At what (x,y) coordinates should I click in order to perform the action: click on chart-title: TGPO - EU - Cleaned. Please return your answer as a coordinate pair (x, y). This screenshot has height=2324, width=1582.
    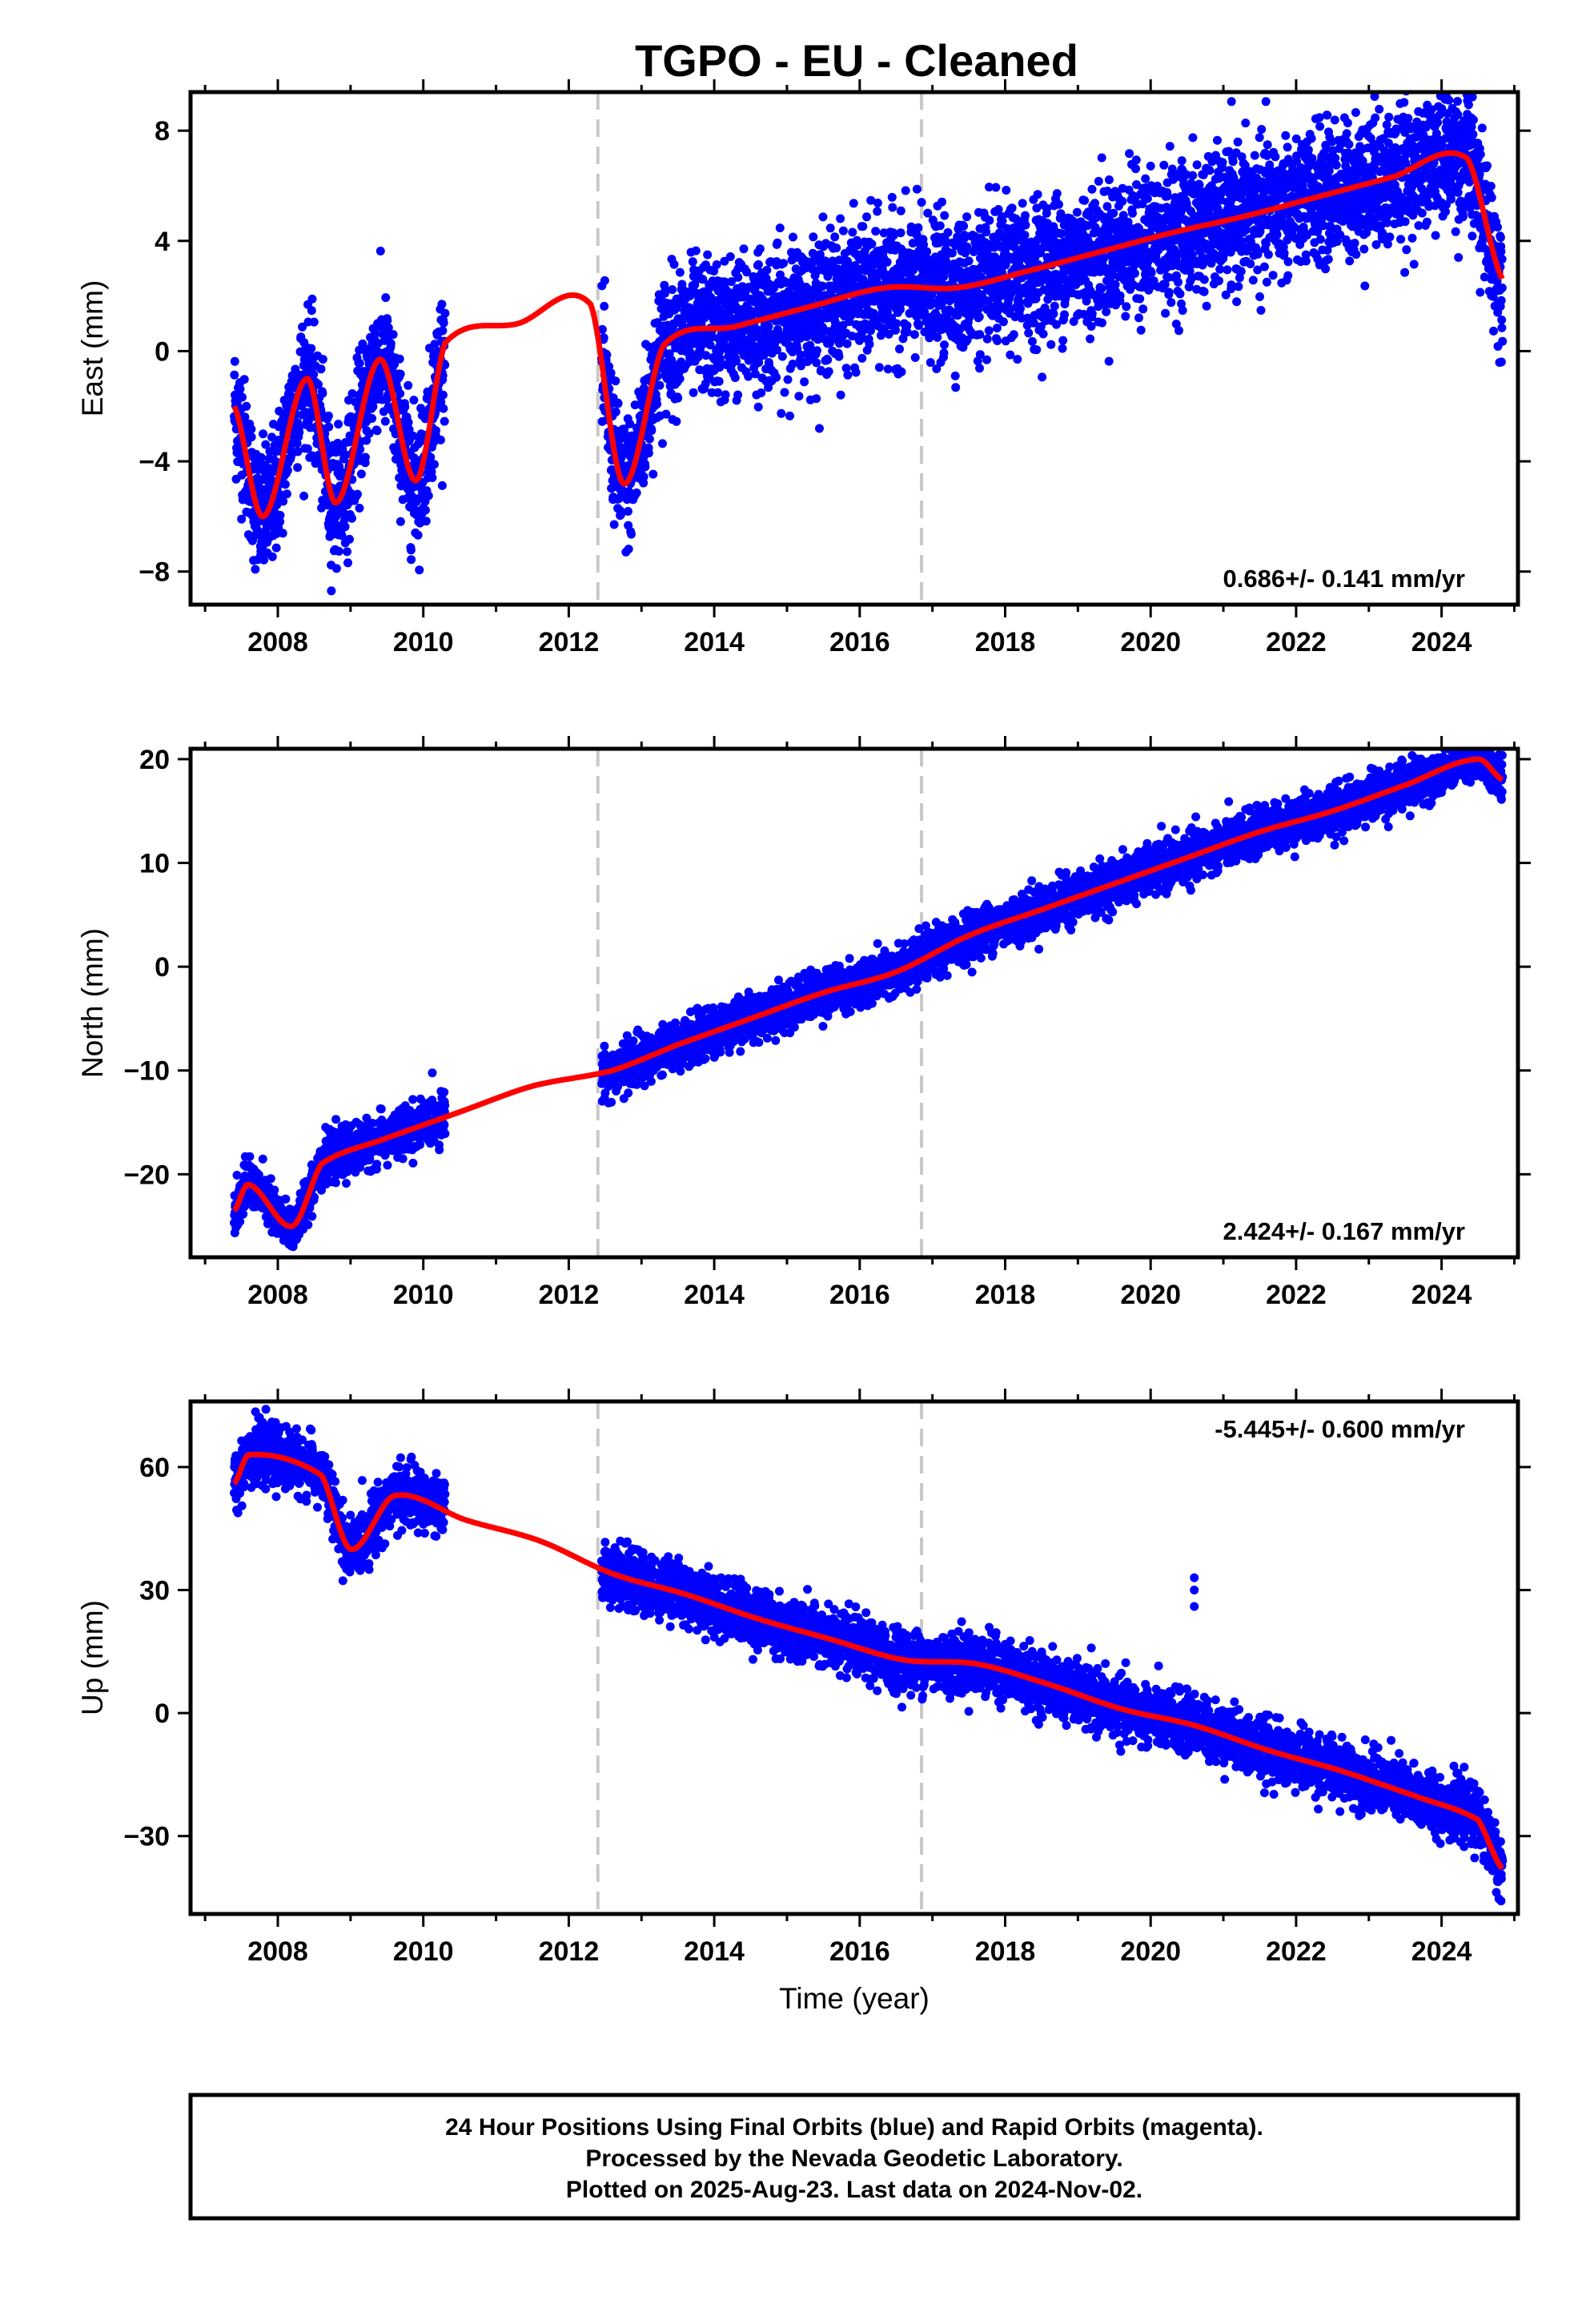
    Looking at the image, I should click on (856, 60).